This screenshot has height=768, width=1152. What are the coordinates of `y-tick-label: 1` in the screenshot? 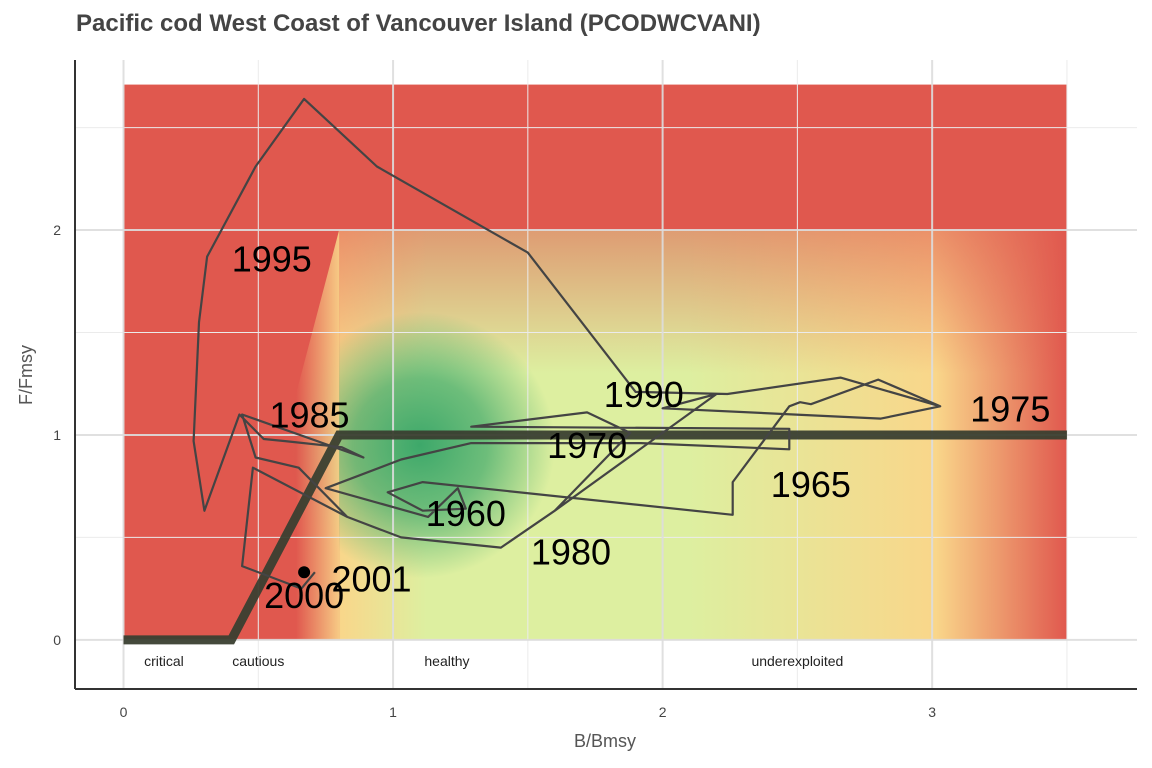 It's located at (57, 435).